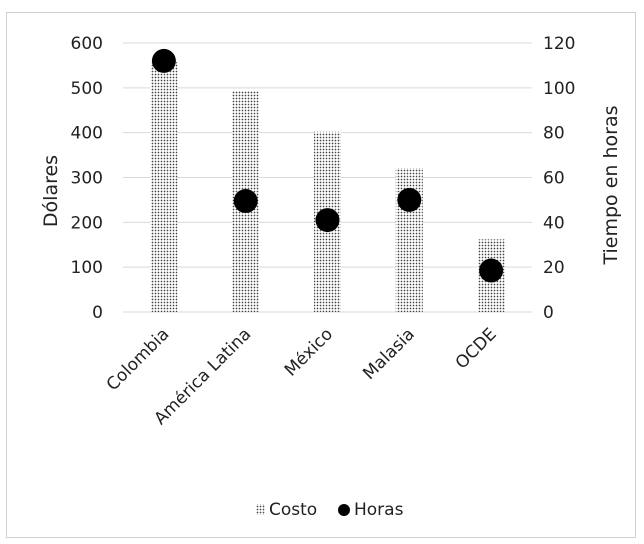  Describe the element at coordinates (559, 44) in the screenshot. I see `right-tick-label: 120` at that location.